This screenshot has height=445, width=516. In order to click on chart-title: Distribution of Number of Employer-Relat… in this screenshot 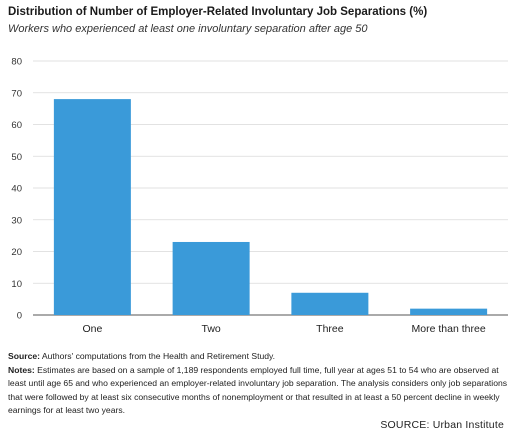, I will do `click(218, 12)`.